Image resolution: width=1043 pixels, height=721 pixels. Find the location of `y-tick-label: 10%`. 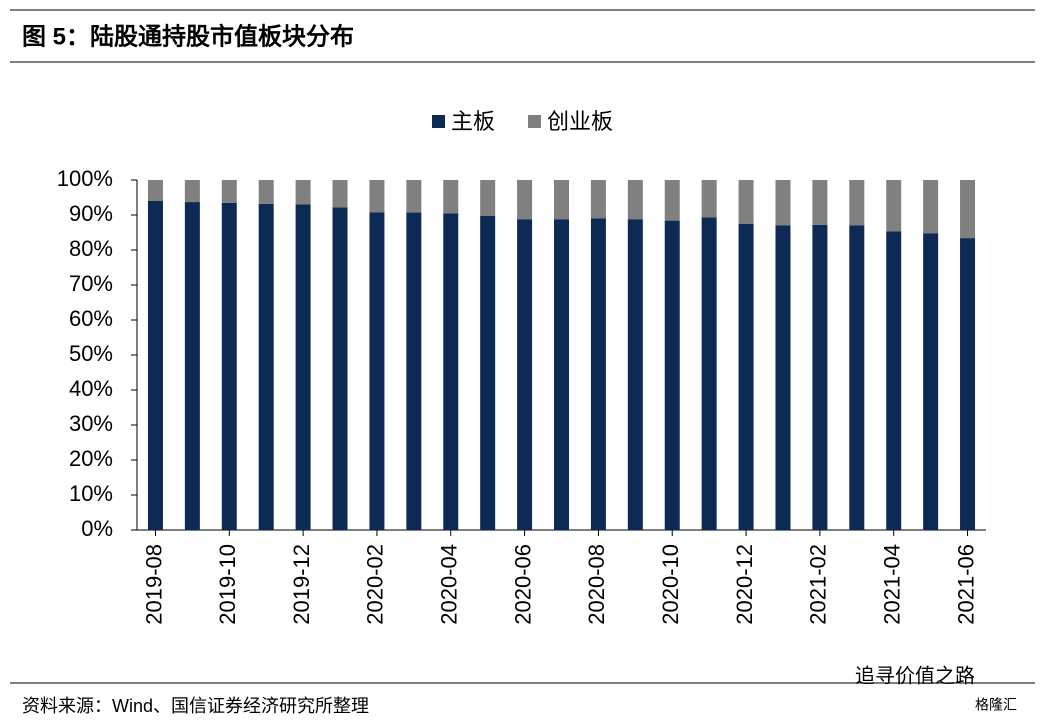

y-tick-label: 10% is located at coordinates (91, 493).